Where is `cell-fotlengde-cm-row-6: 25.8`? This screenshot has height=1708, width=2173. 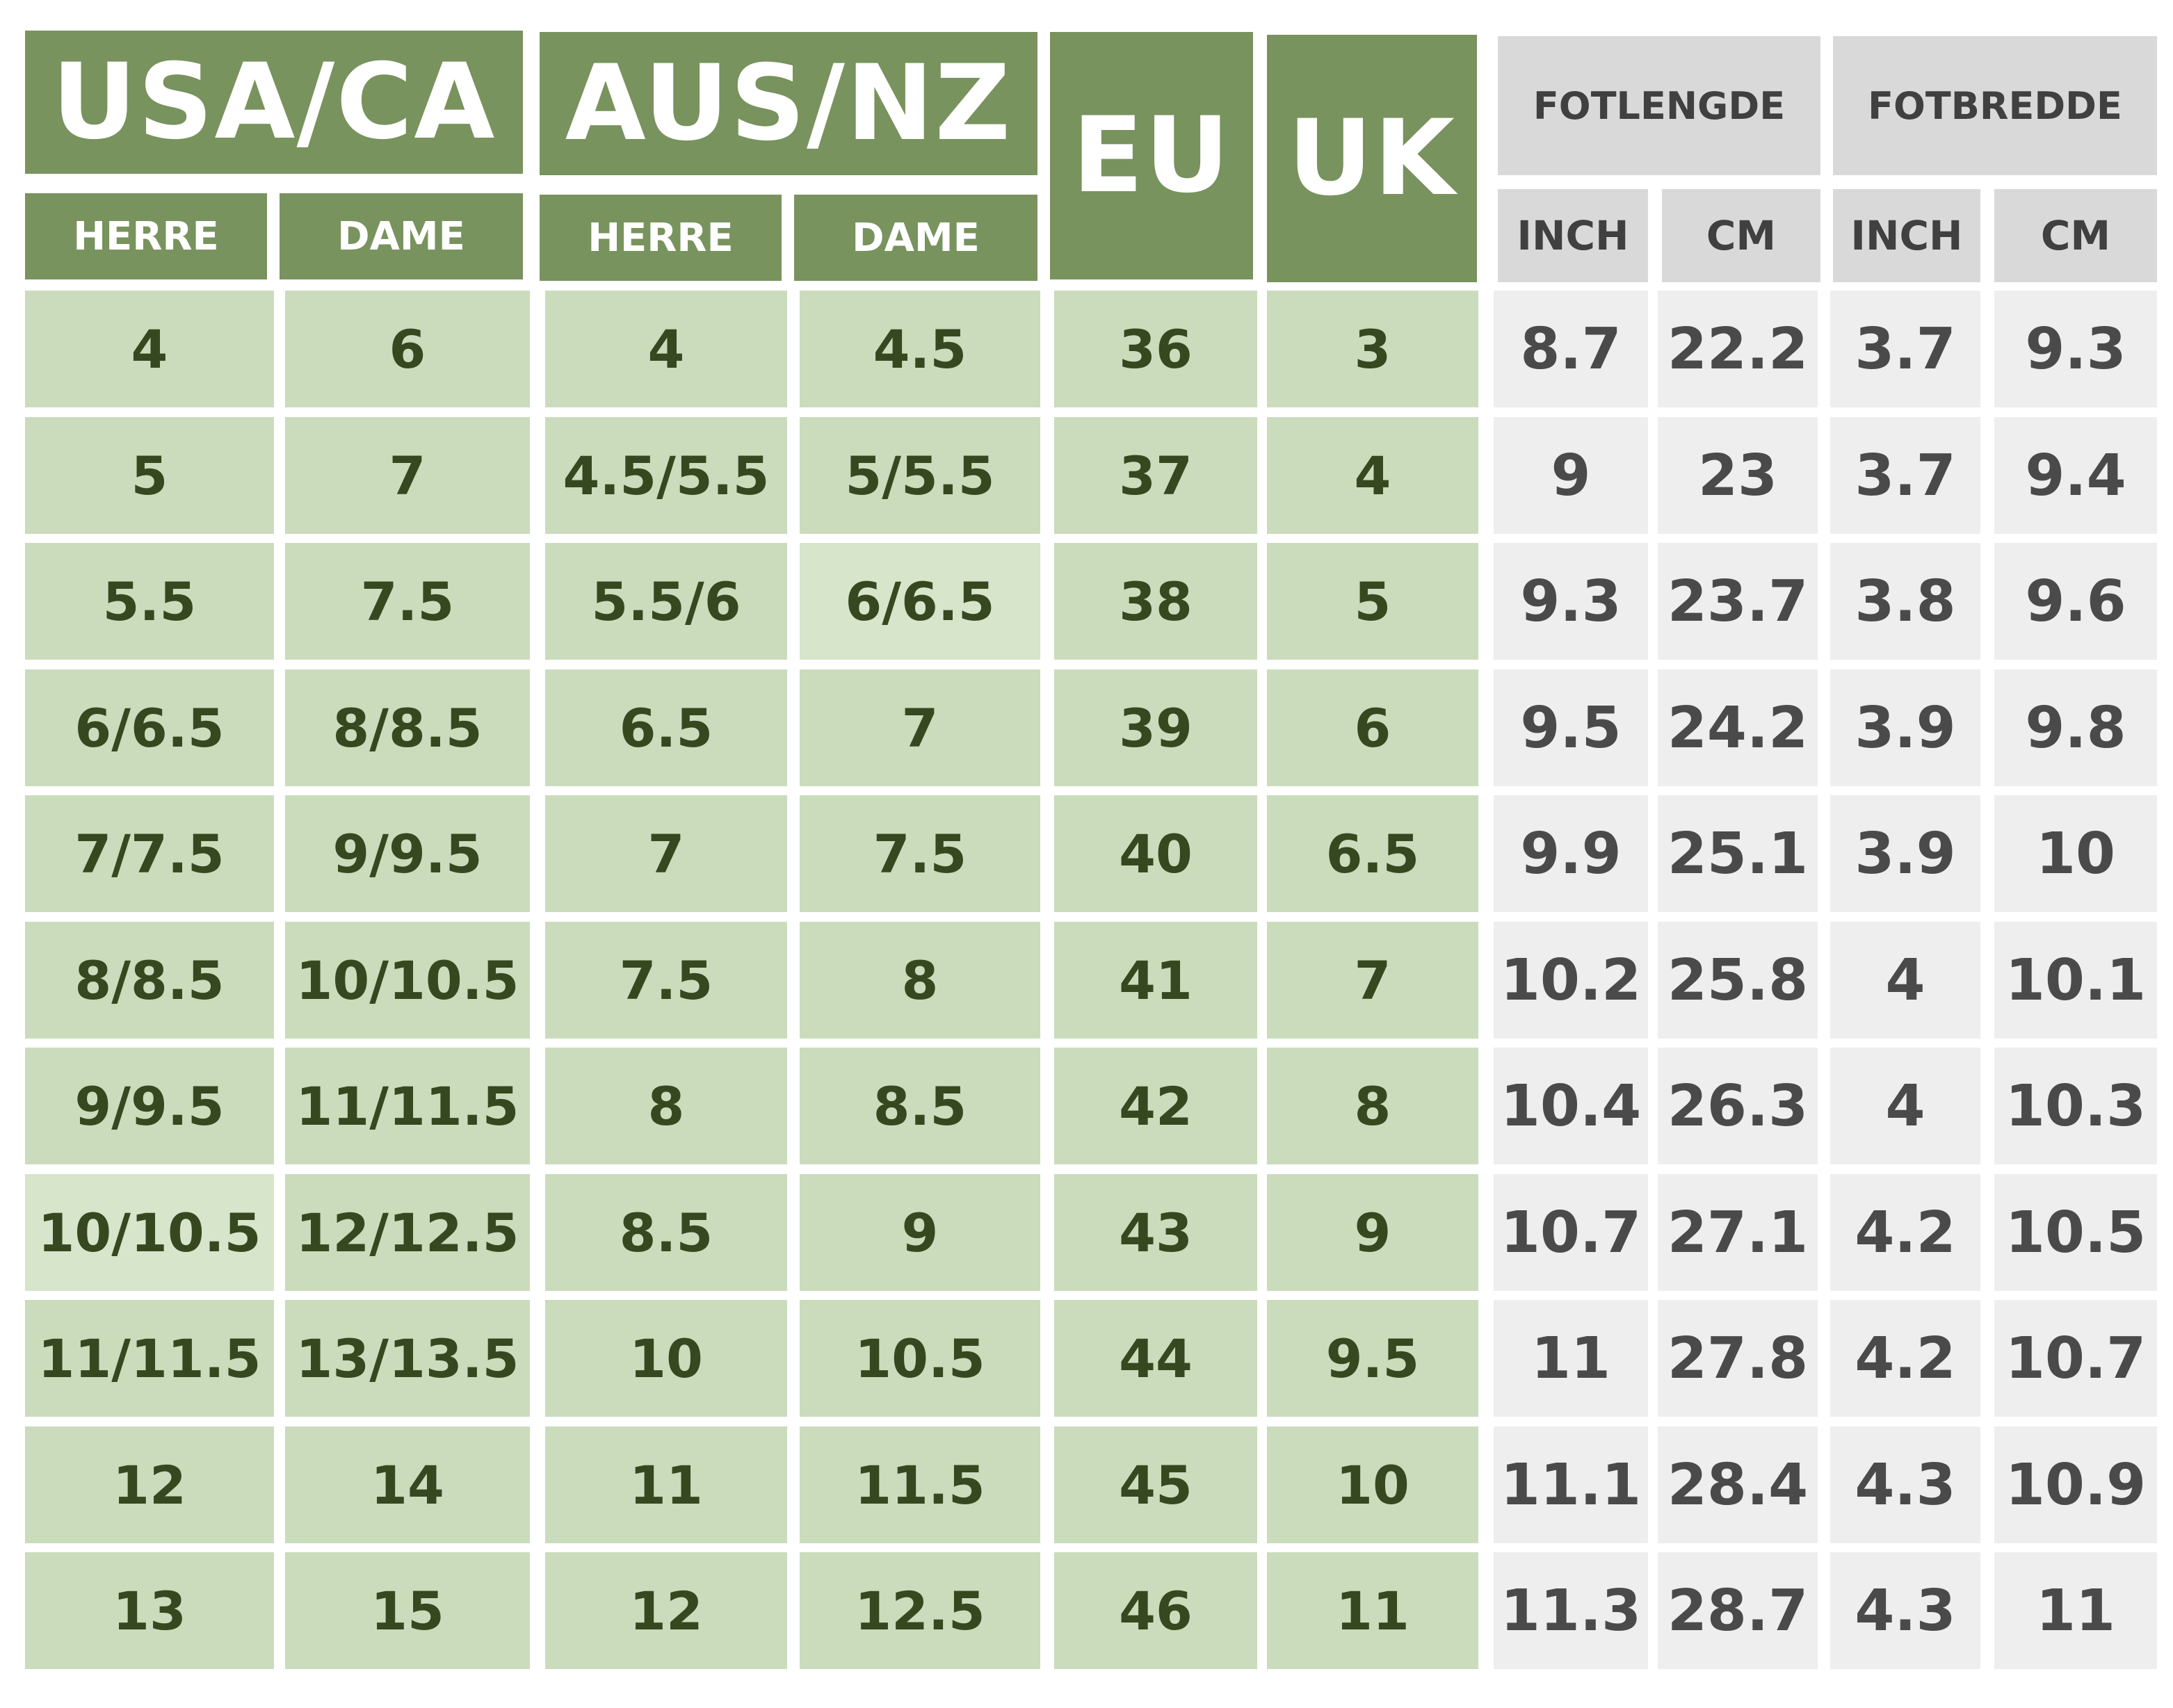
cell-fotlengde-cm-row-6: 25.8 is located at coordinates (1738, 981).